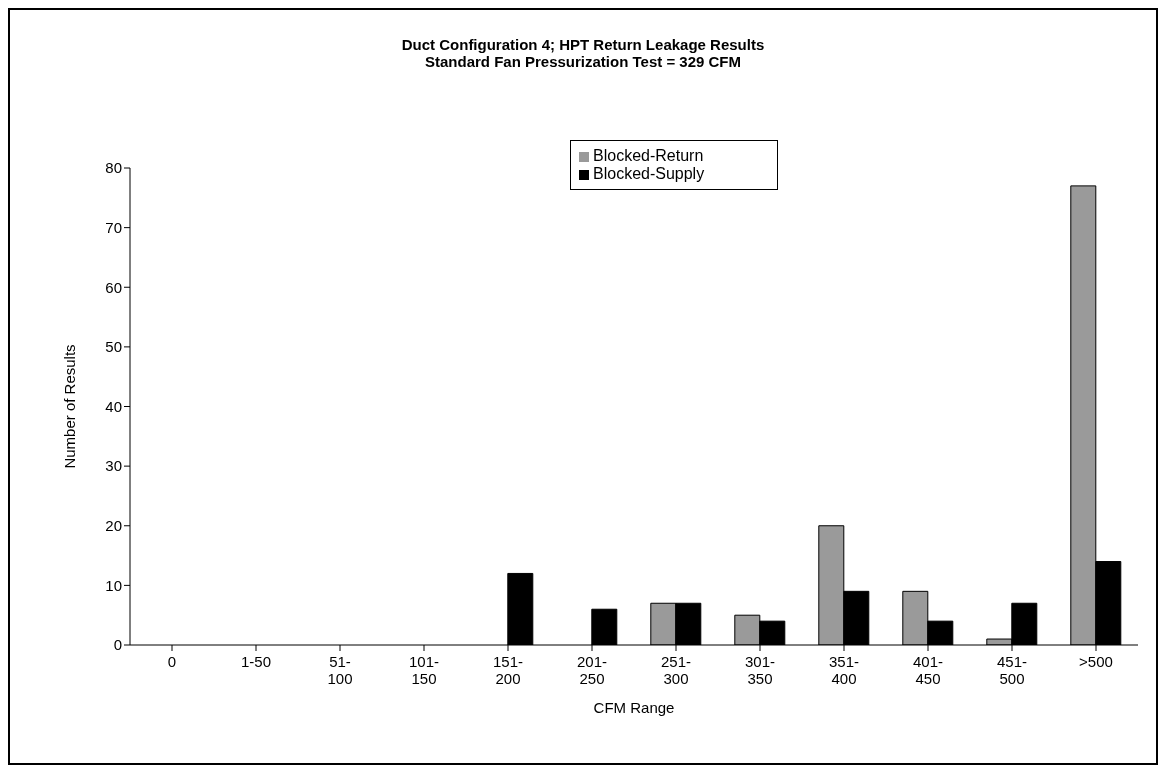 The height and width of the screenshot is (775, 1169). I want to click on x-tick-label: 151- 200, so click(508, 670).